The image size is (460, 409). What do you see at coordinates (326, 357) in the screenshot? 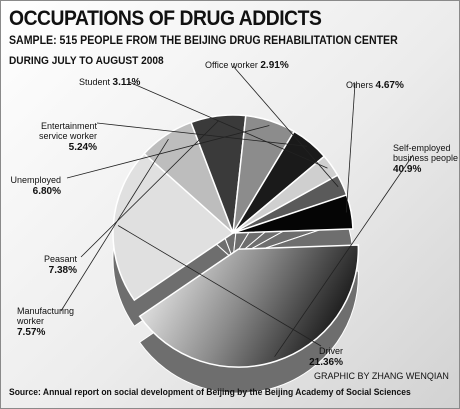
I see `slice-label-1: Driver 21.36%` at bounding box center [326, 357].